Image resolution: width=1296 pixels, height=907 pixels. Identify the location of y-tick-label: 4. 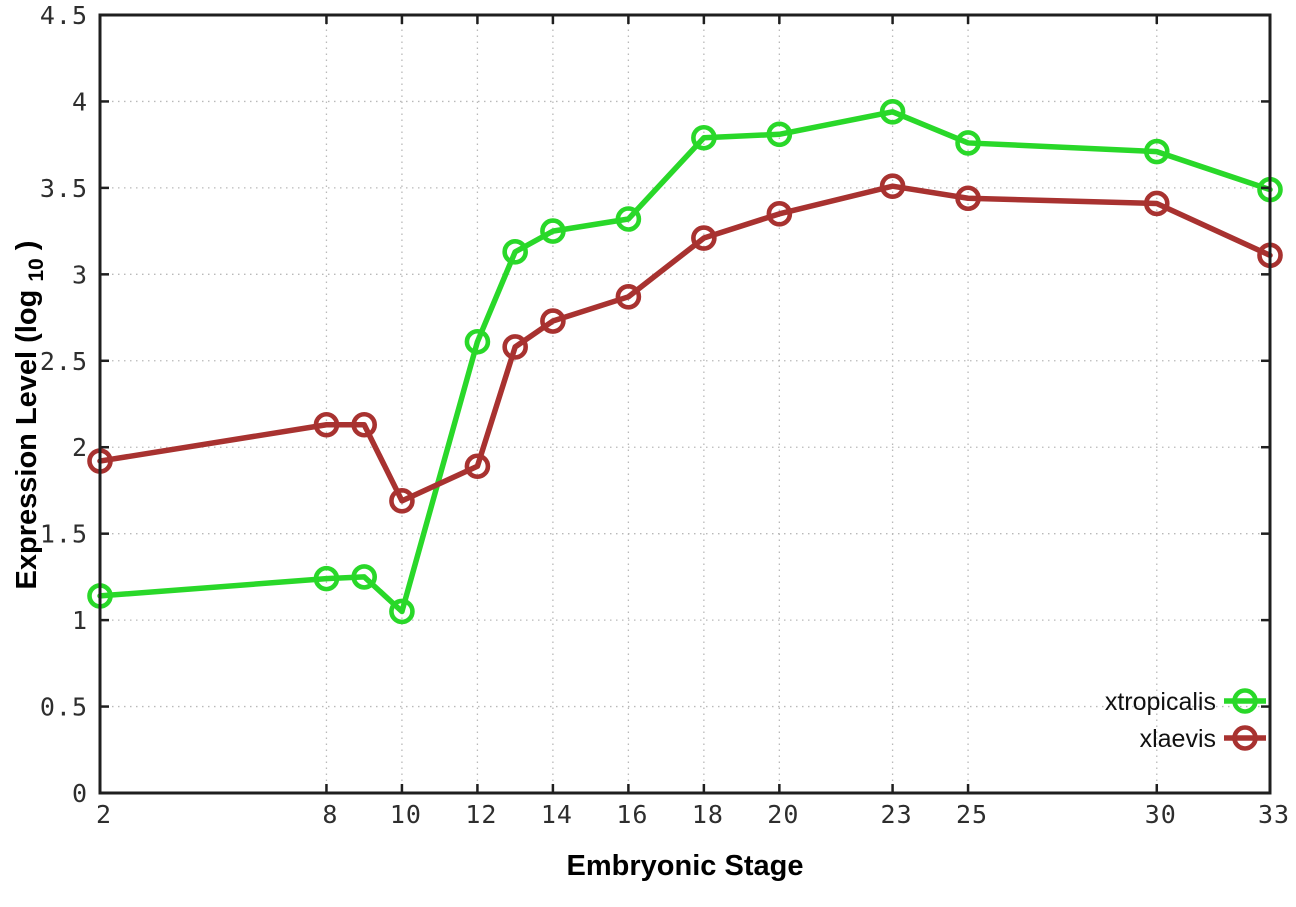
(80, 101).